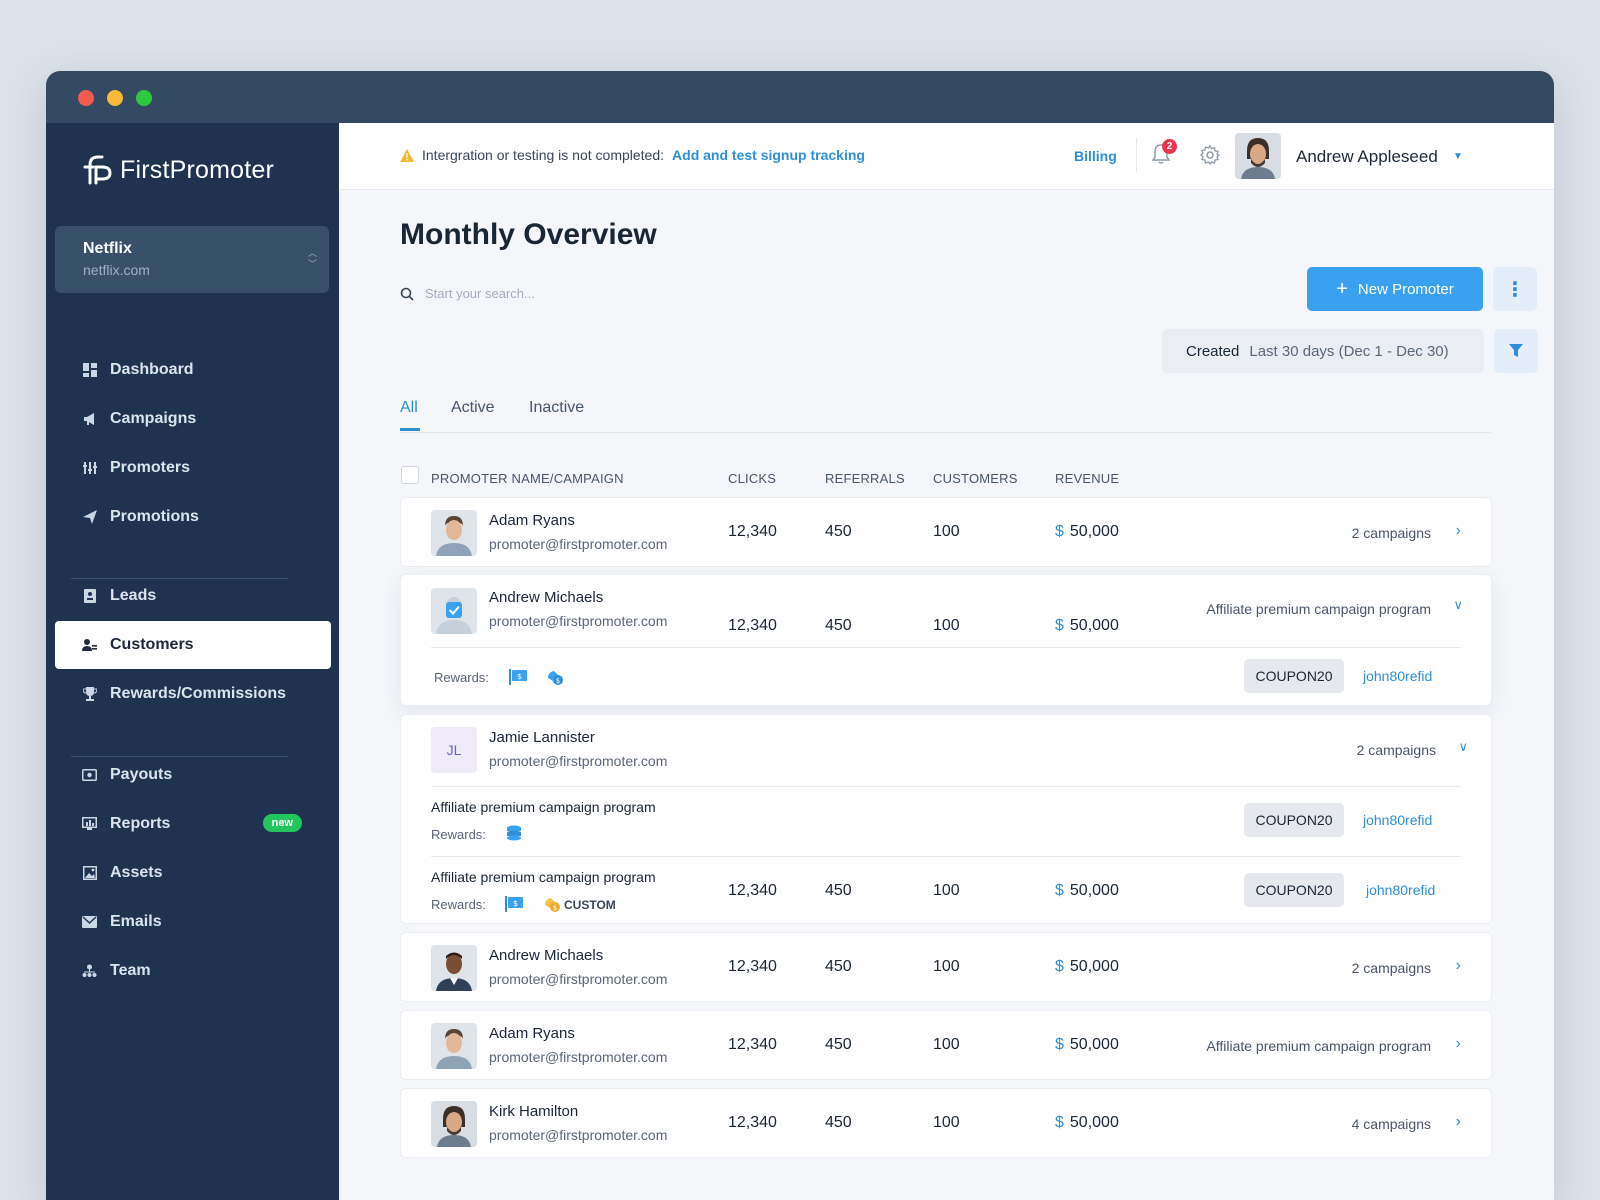  I want to click on maximize-window-button, so click(144, 98).